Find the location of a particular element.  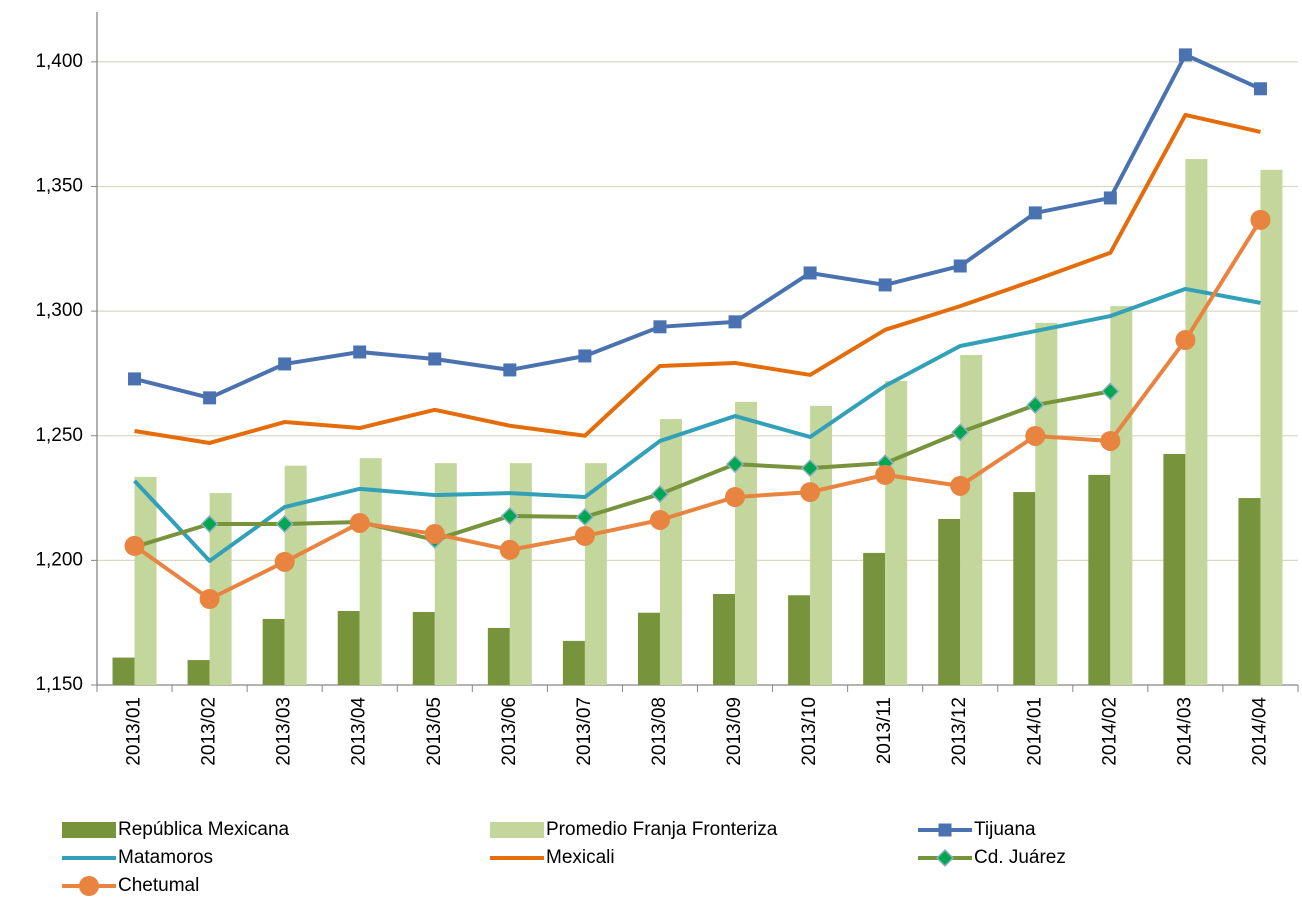

legend-label: Tijuana is located at coordinates (1005, 829).